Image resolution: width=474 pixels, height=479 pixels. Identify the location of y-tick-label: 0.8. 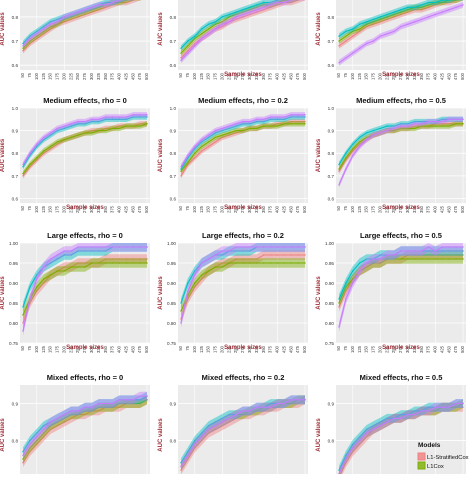
(331, 153).